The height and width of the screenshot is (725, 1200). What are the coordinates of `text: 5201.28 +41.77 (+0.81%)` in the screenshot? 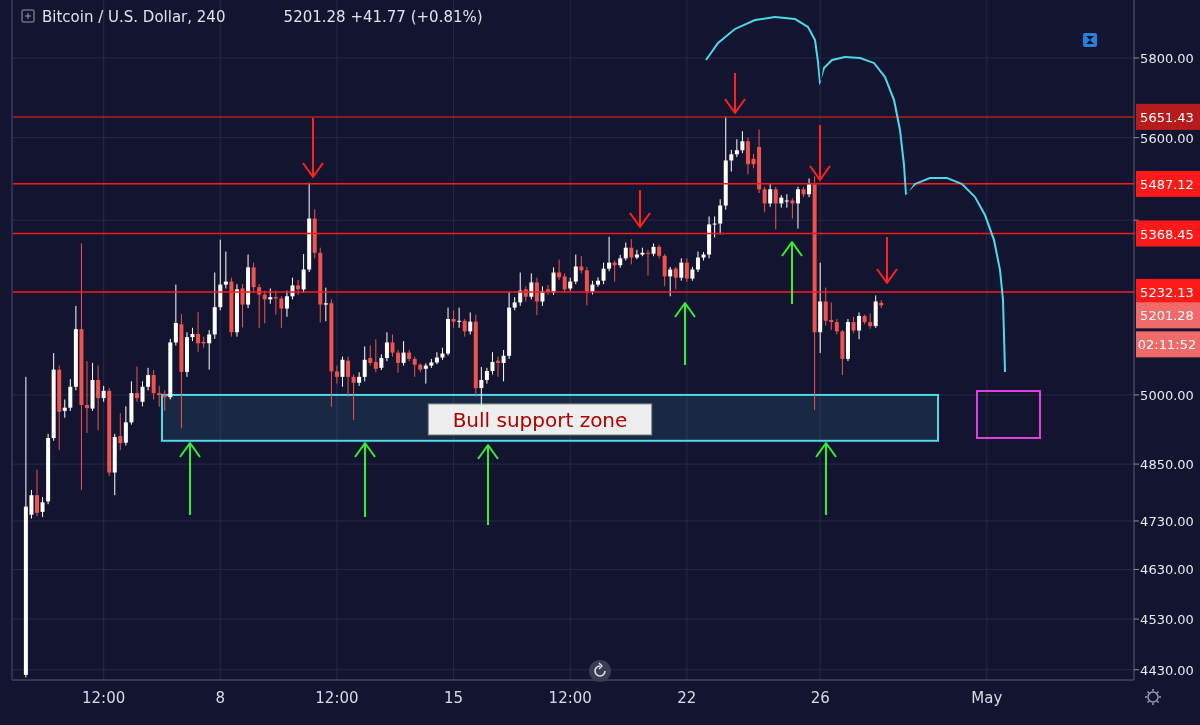 It's located at (383, 17).